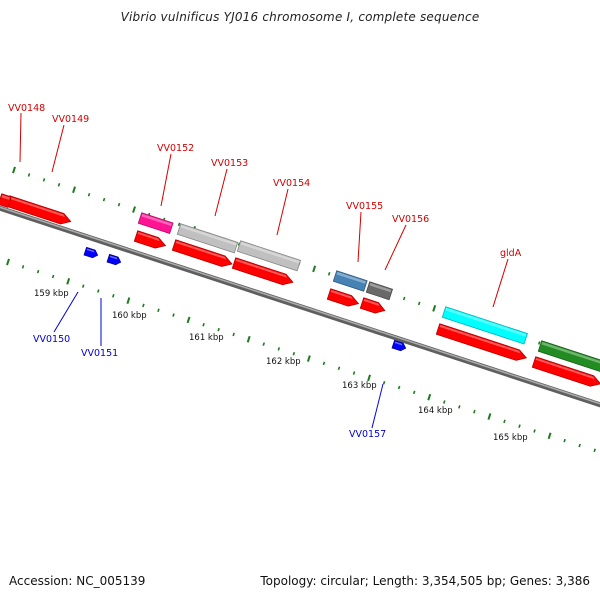  What do you see at coordinates (399, 345) in the screenshot?
I see `gene-marker-vv0157` at bounding box center [399, 345].